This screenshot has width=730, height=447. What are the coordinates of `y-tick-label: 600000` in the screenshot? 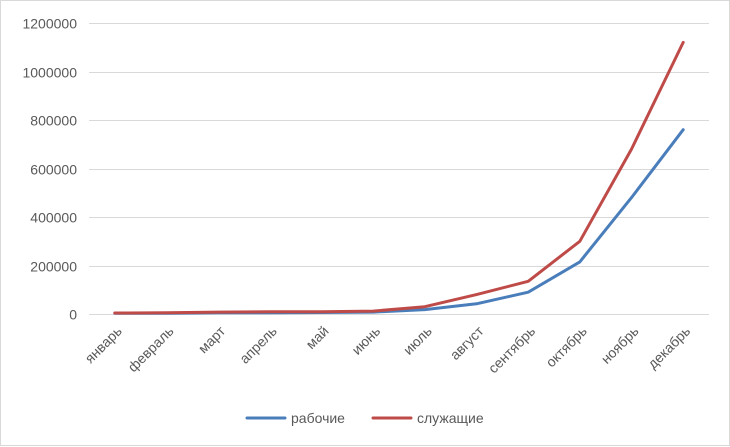 It's located at (53, 170).